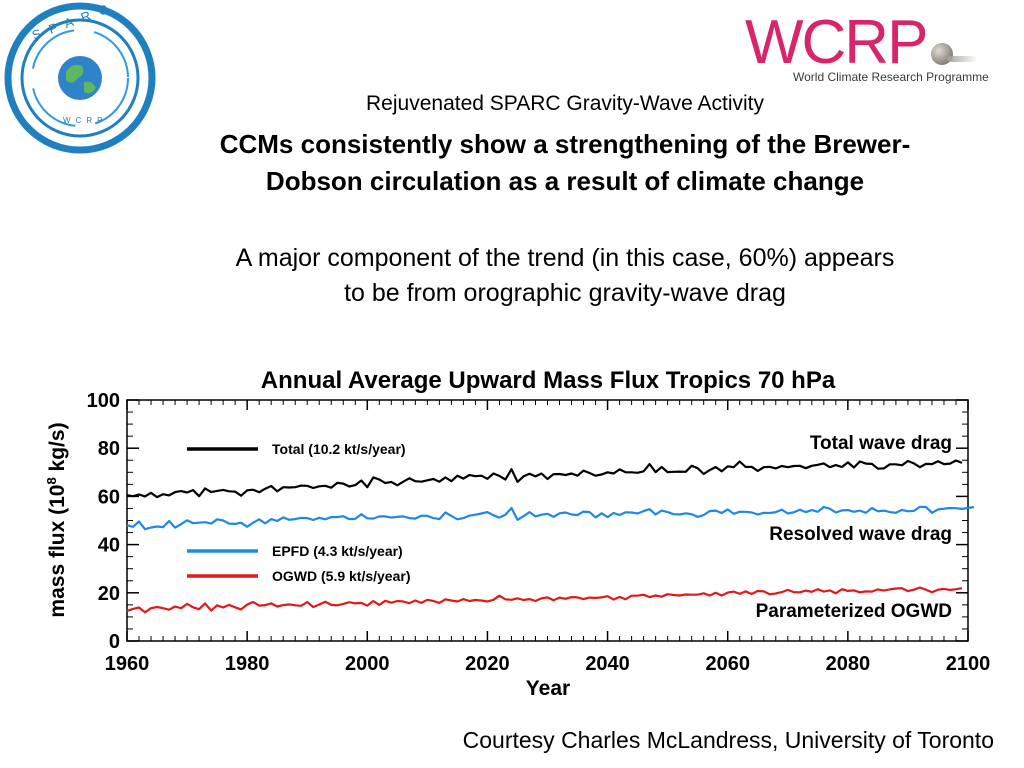 Image resolution: width=1024 pixels, height=768 pixels. I want to click on y-axis-label: mass flux (108 kg/s), so click(56, 519).